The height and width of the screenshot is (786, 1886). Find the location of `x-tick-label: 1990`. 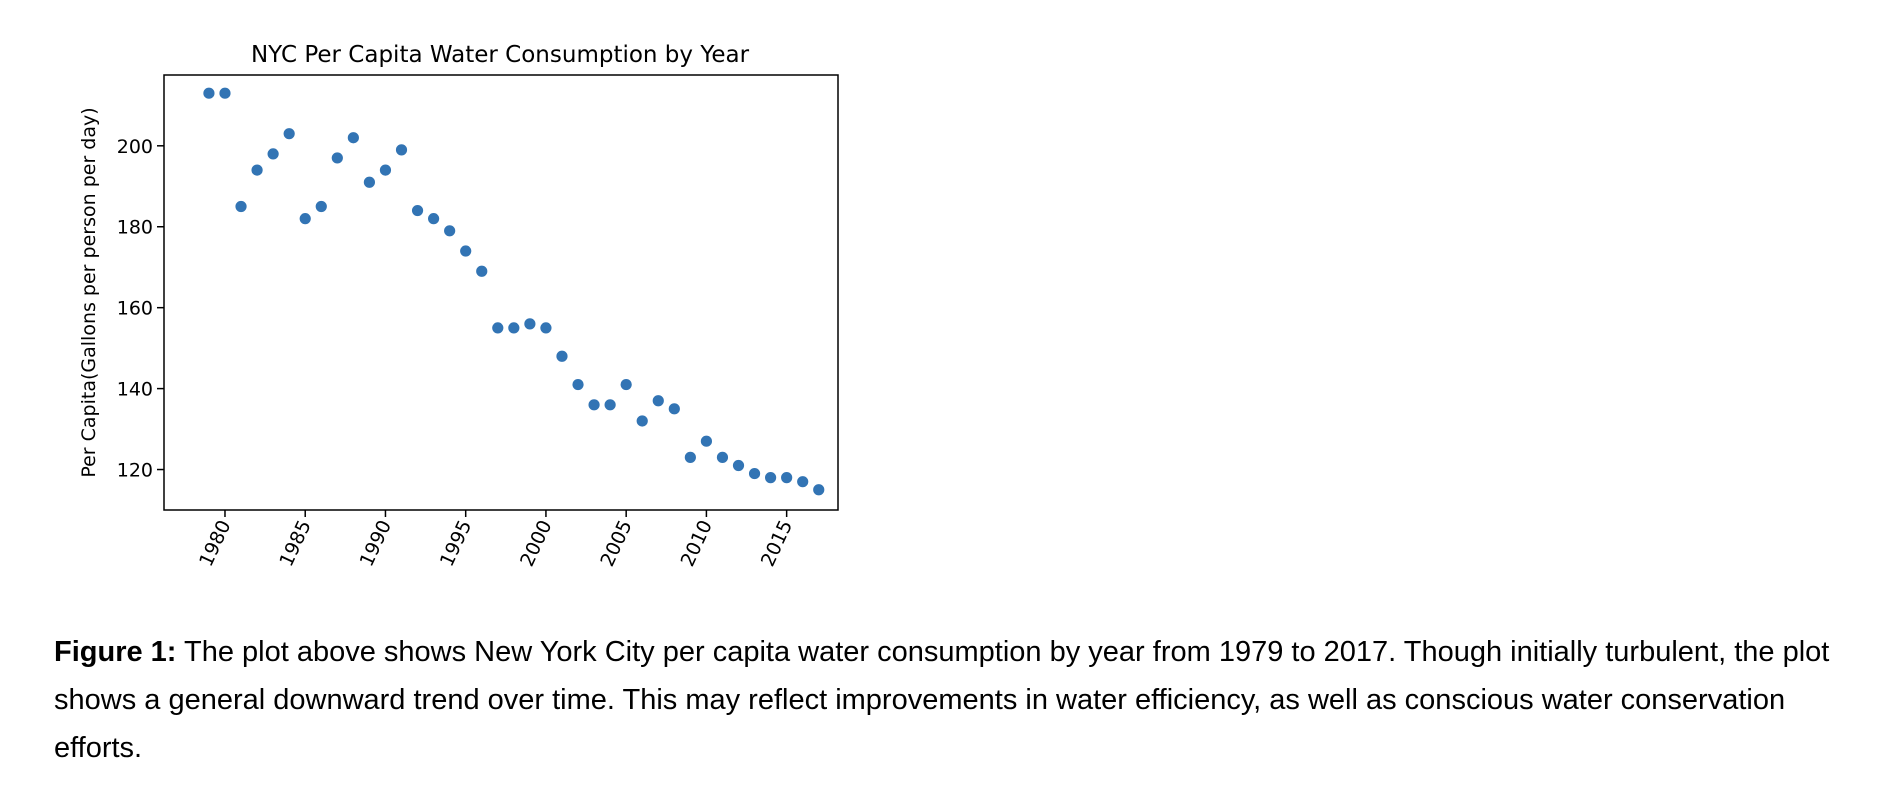

x-tick-label: 1990 is located at coordinates (376, 543).